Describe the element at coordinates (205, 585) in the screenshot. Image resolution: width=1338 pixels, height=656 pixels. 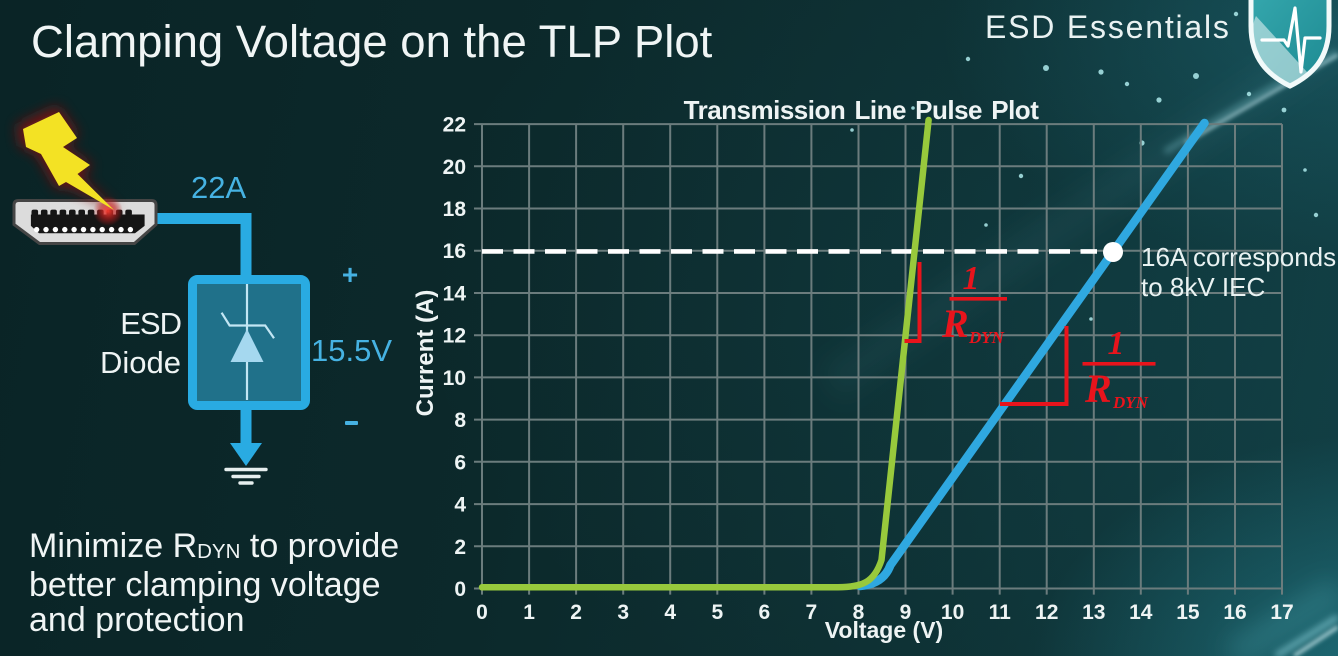
I see `svg-text: better clamping voltage` at that location.